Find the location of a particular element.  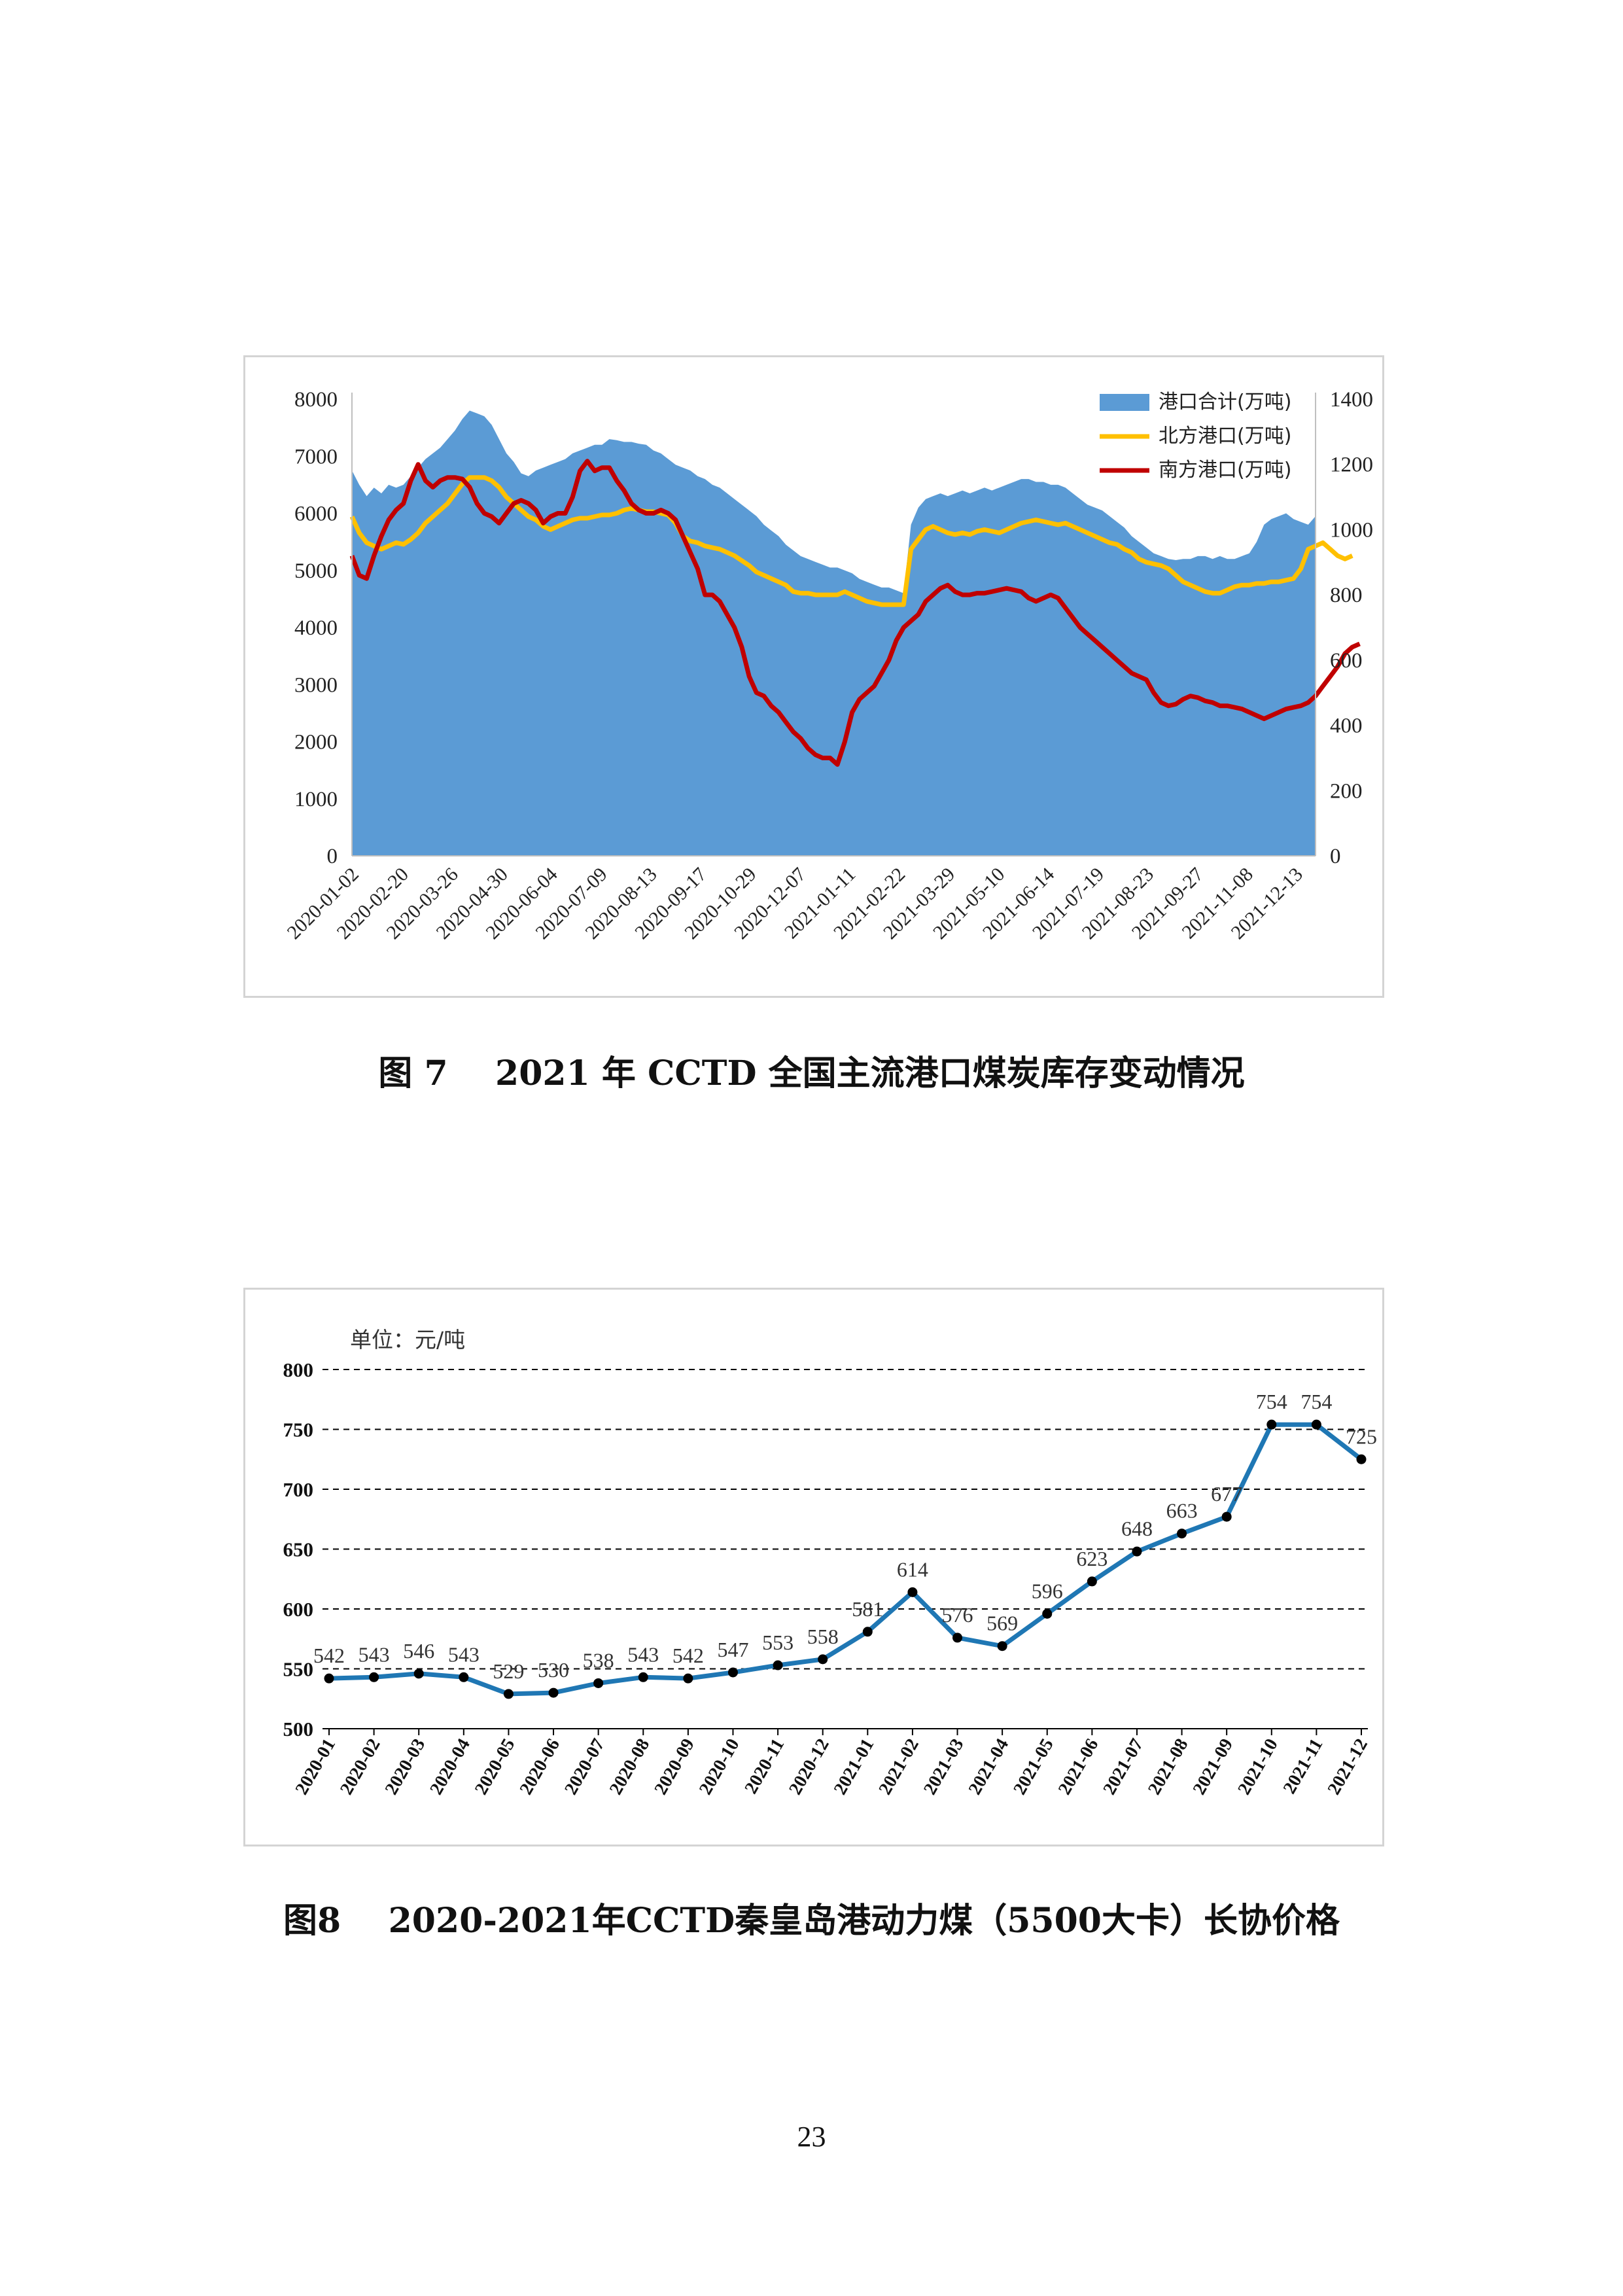

data-label: 623 is located at coordinates (1092, 1559).